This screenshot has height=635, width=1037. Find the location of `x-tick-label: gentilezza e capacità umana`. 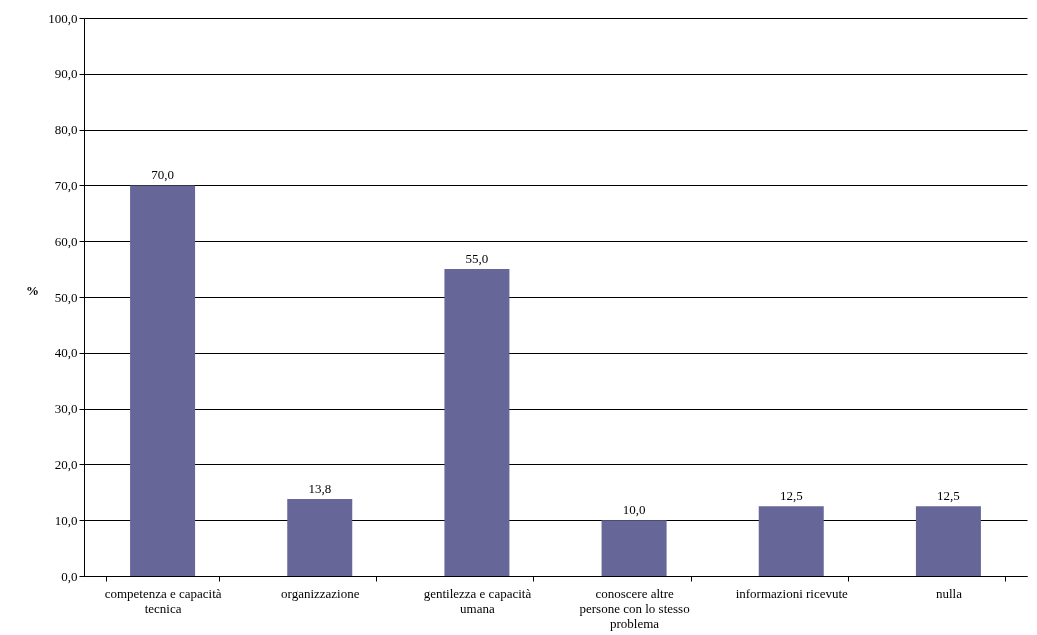

x-tick-label: gentilezza e capacità umana is located at coordinates (477, 600).